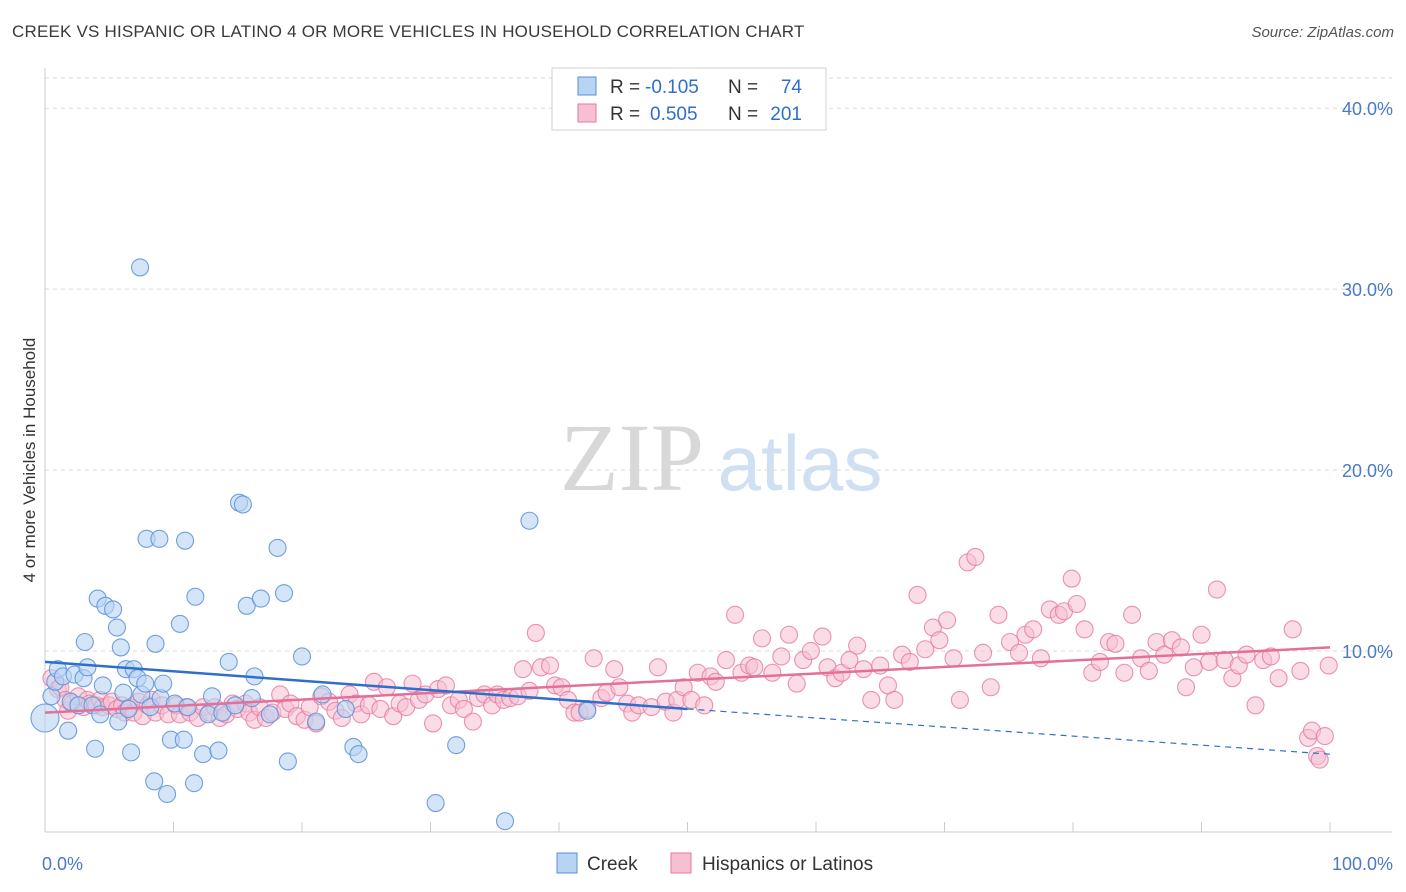 The height and width of the screenshot is (892, 1406). What do you see at coordinates (743, 87) in the screenshot?
I see `legend-creek-n-label: N =` at bounding box center [743, 87].